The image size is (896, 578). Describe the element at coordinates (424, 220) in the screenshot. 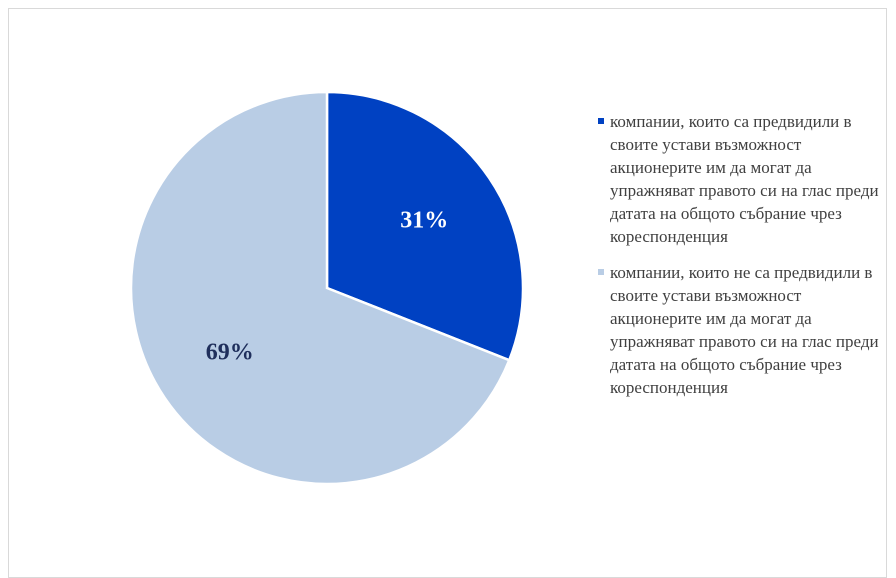

I see `data-label: 31%` at that location.